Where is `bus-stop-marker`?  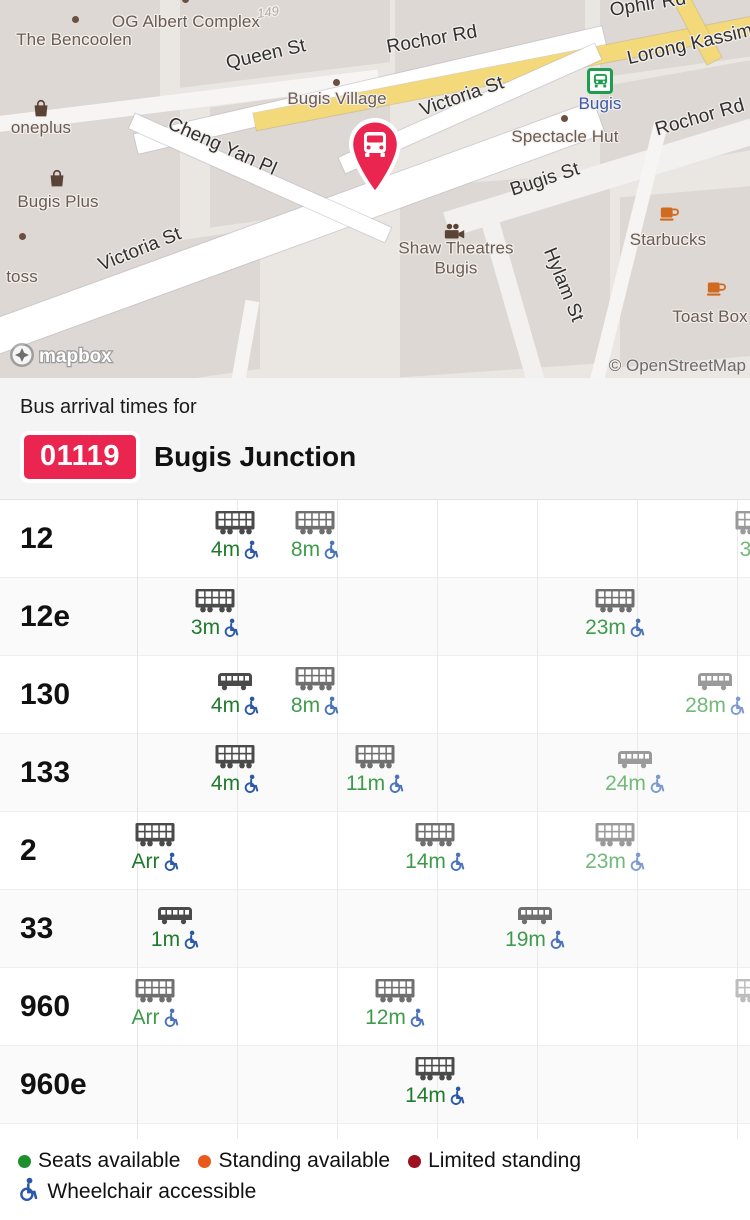 bus-stop-marker is located at coordinates (375, 157).